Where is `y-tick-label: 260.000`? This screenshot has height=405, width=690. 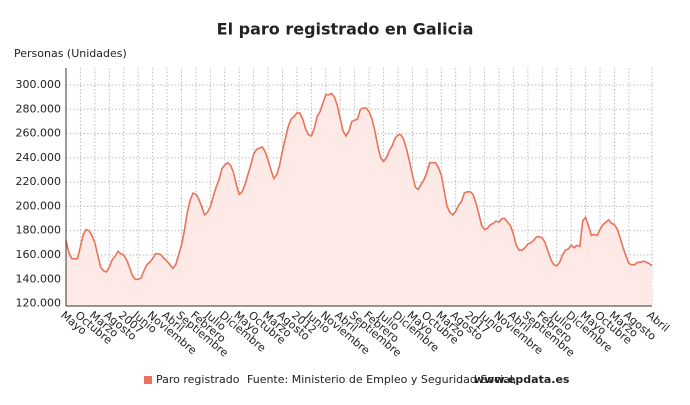
y-tick-label: 260.000 is located at coordinates (39, 133).